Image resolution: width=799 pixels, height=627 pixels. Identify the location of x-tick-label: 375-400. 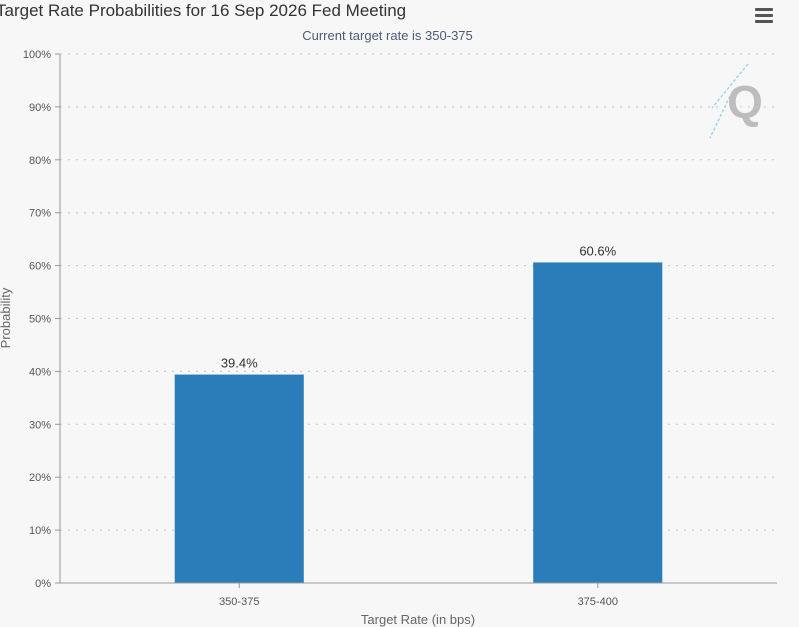
(598, 602).